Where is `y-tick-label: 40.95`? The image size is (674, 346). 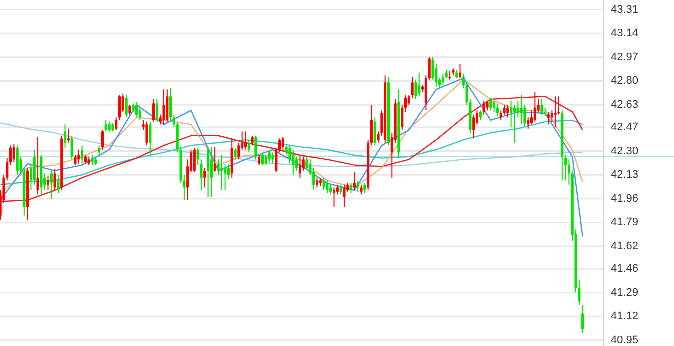 y-tick-label: 40.95 is located at coordinates (625, 340).